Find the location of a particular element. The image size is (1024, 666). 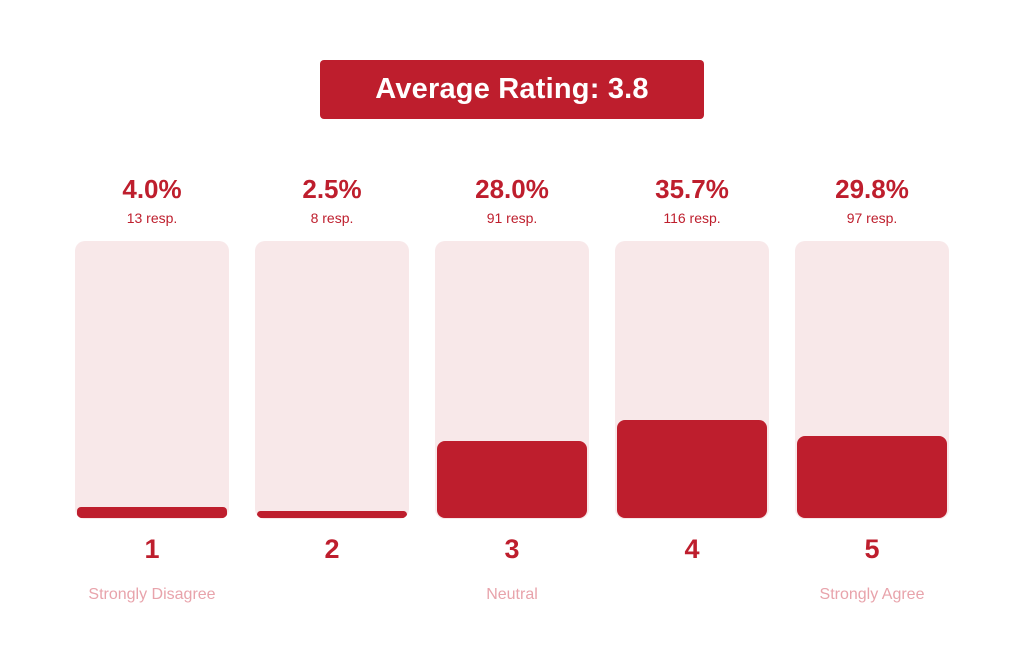

rating-number: 4 is located at coordinates (692, 549).